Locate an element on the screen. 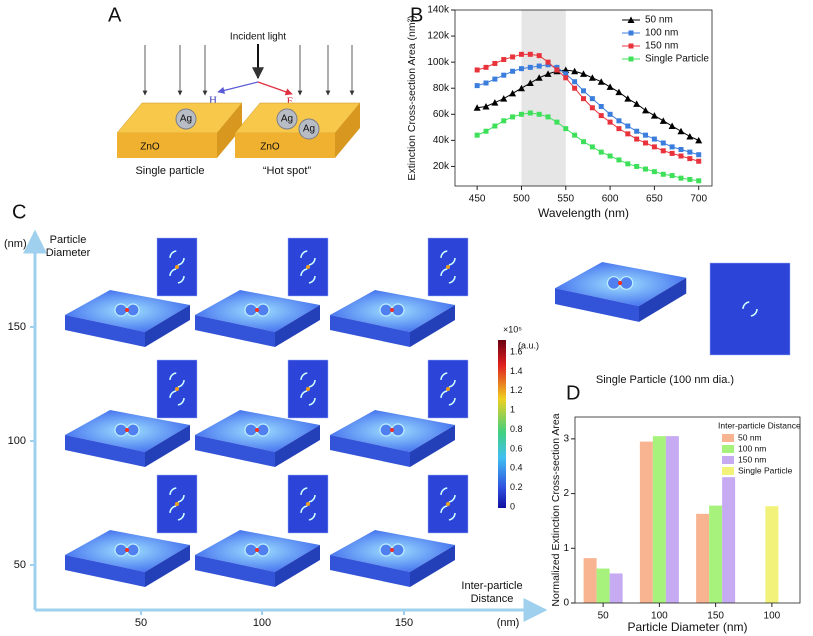  panel-label: D is located at coordinates (573, 393).